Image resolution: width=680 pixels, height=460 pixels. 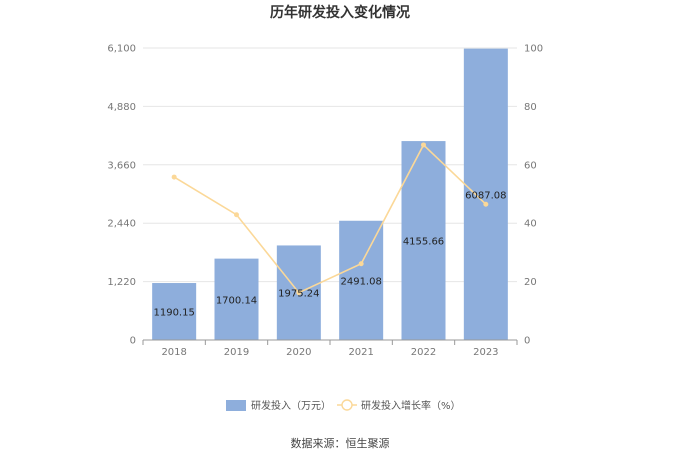 I want to click on x-tick-label: 2018, so click(x=173, y=352).